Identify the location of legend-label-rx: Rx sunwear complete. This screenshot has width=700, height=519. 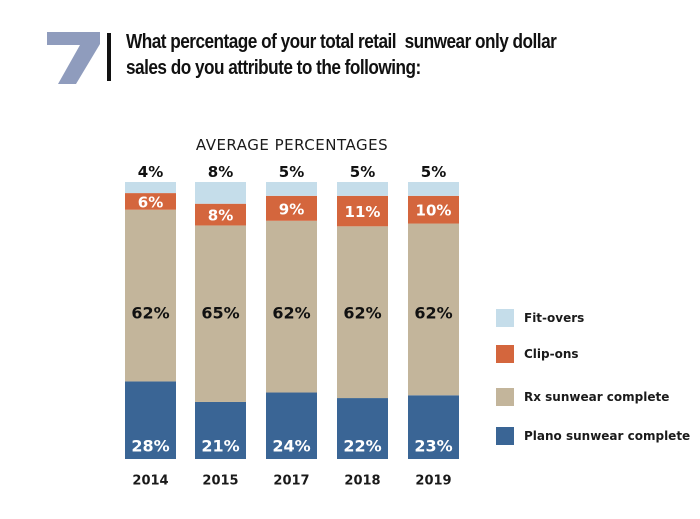
(596, 397).